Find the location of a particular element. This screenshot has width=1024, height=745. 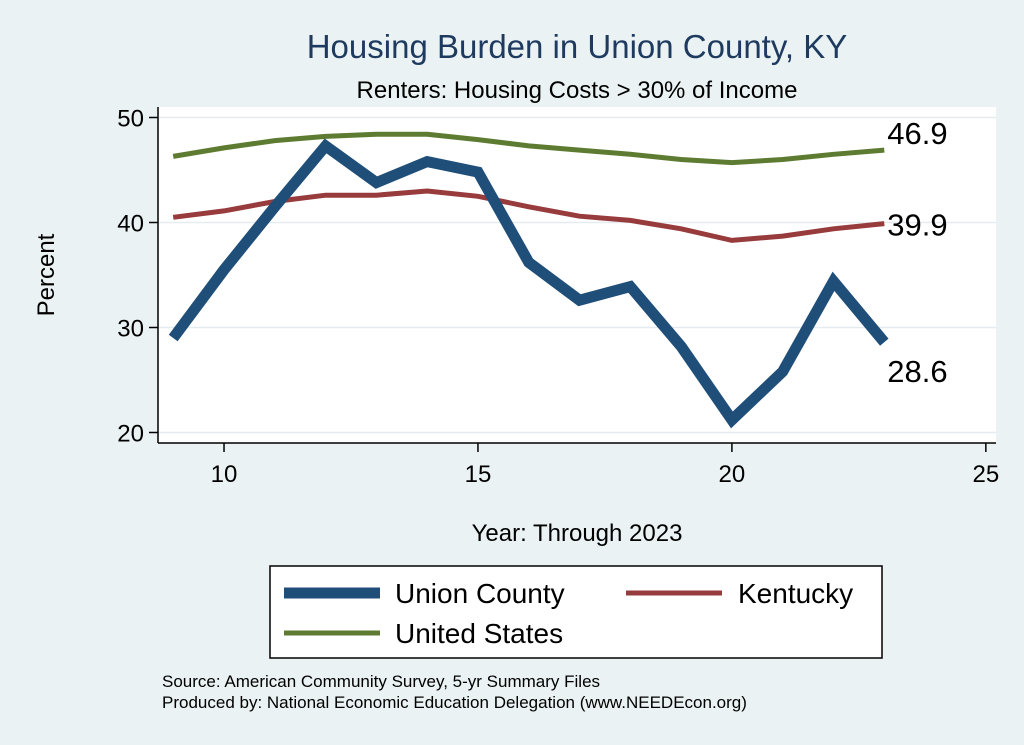

legend: Union County Kentucky United States is located at coordinates (576, 612).